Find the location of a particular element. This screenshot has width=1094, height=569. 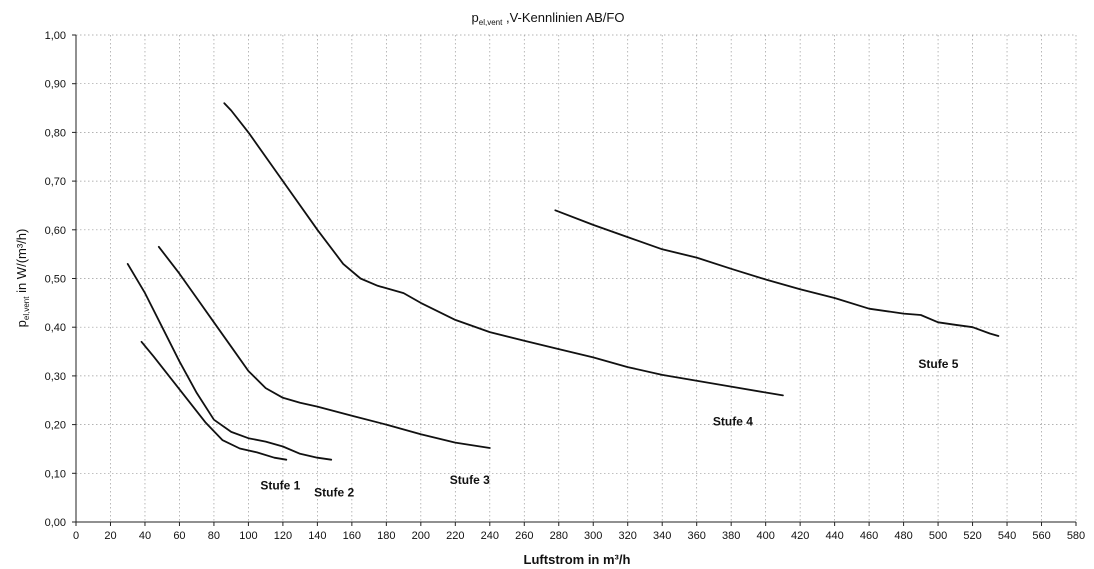

x-tick-label: 80 is located at coordinates (214, 536).